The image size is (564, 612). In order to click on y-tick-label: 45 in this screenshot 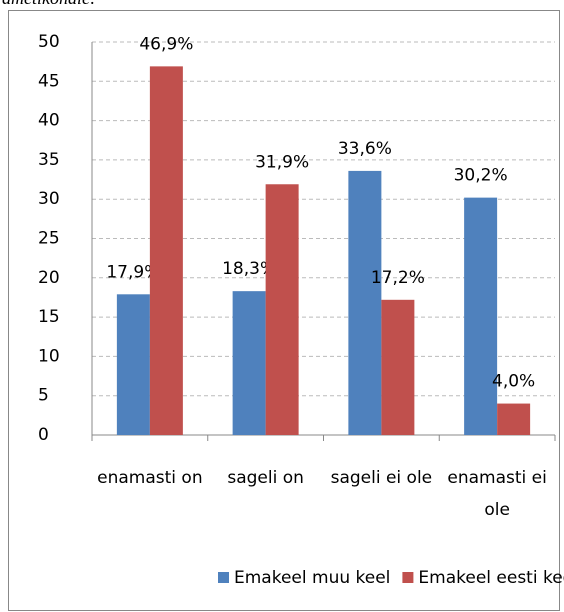, I will do `click(49, 81)`.